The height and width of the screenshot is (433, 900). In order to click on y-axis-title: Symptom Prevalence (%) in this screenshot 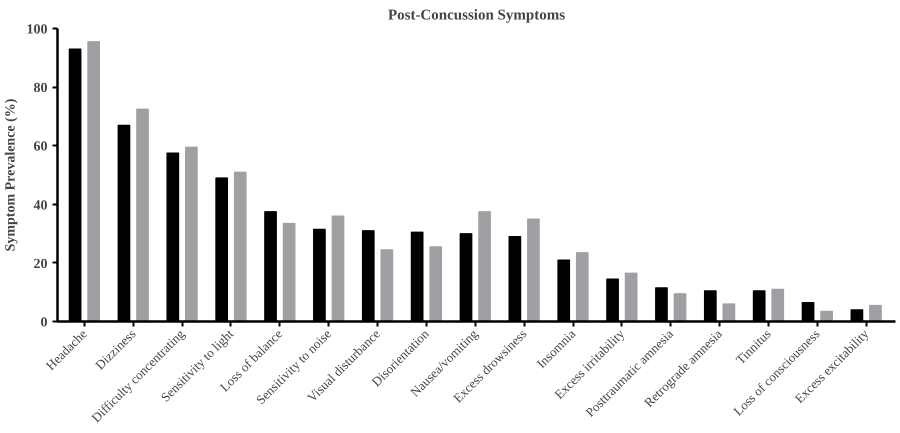, I will do `click(11, 175)`.